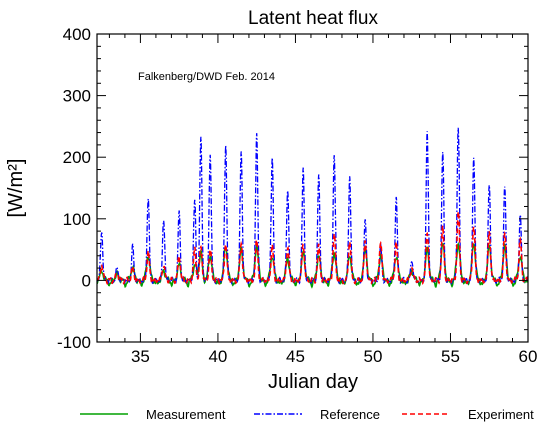 This screenshot has width=550, height=432. Describe the element at coordinates (528, 356) in the screenshot. I see `x-tick-label: 60` at that location.